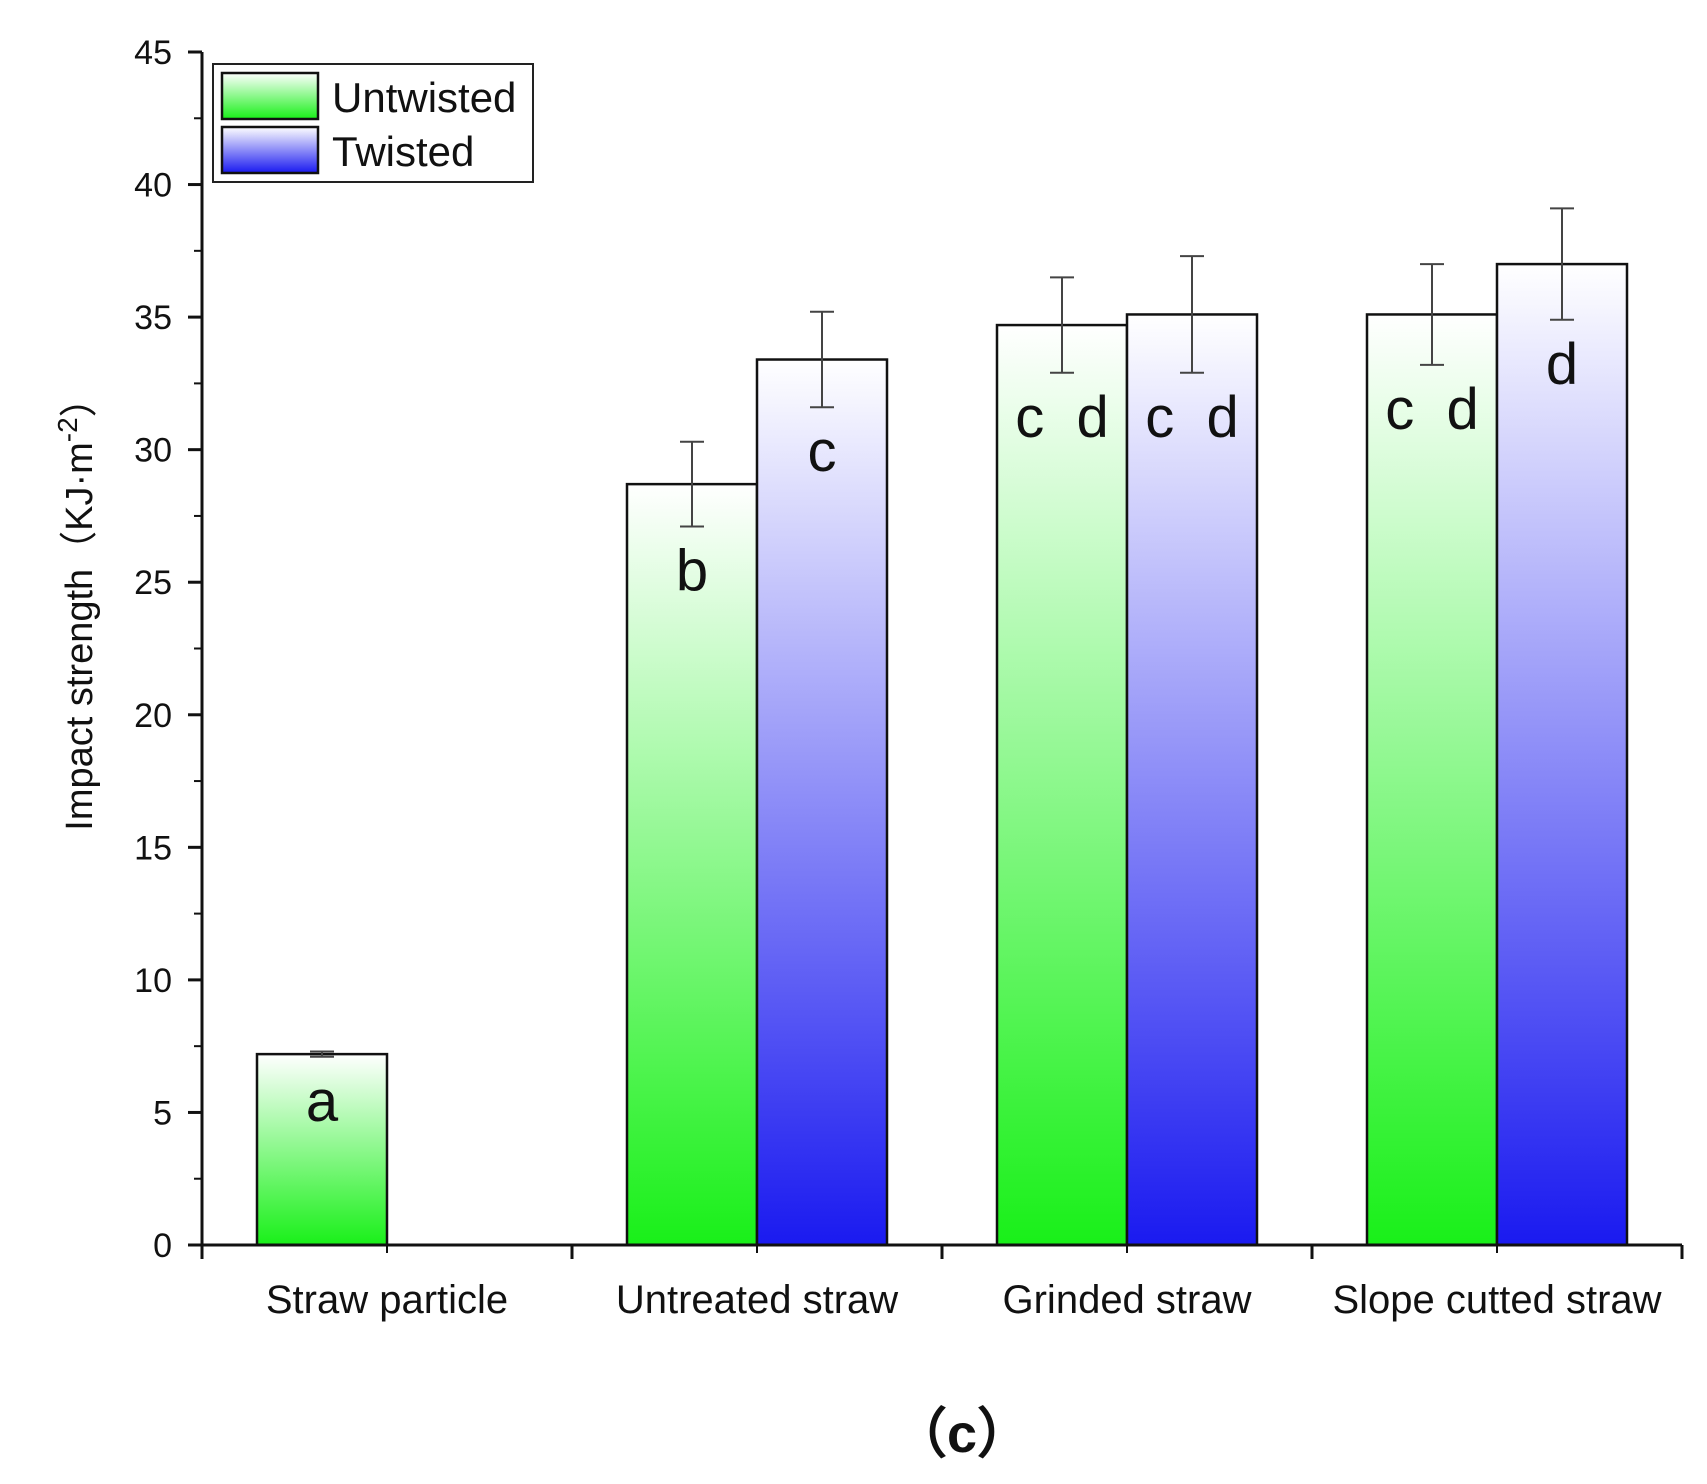 This screenshot has height=1484, width=1707. I want to click on legend-swatch-twisted, so click(270, 150).